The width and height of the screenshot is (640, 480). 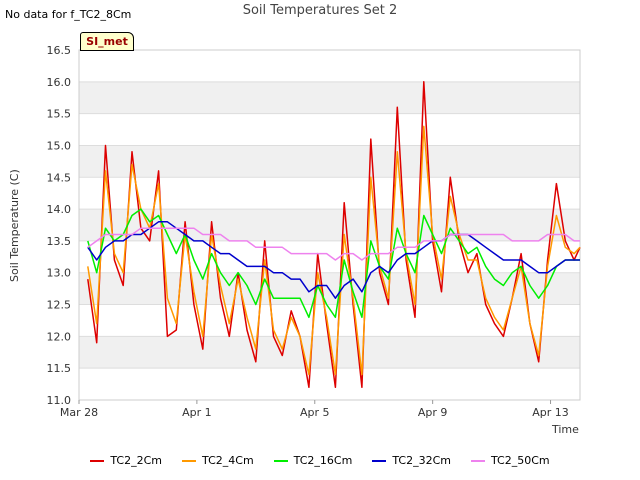 I want to click on y-tick-label: 13.0, so click(x=59, y=273).